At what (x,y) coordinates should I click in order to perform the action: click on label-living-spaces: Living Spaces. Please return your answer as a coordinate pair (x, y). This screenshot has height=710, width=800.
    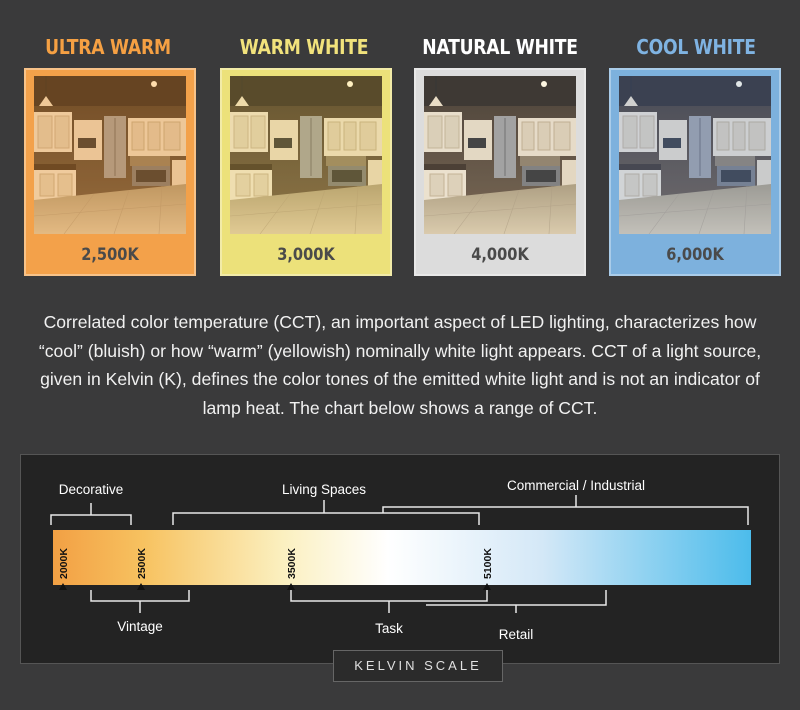
    Looking at the image, I should click on (324, 489).